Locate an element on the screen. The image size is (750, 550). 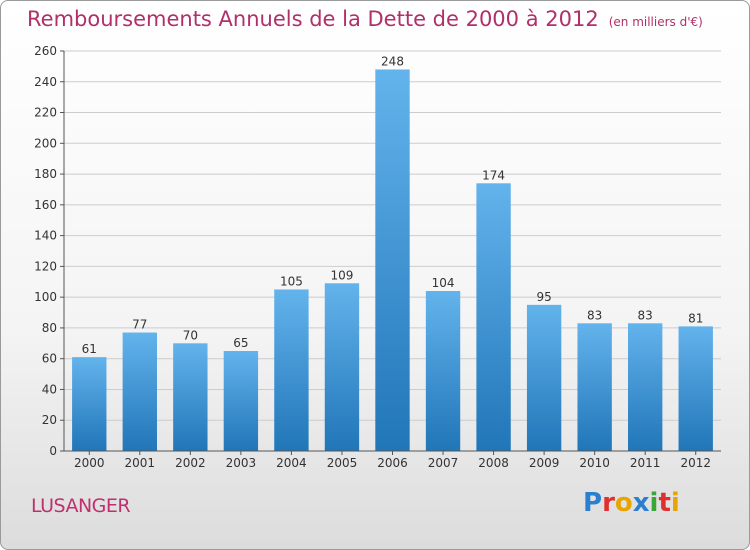
bar-2011 is located at coordinates (645, 387).